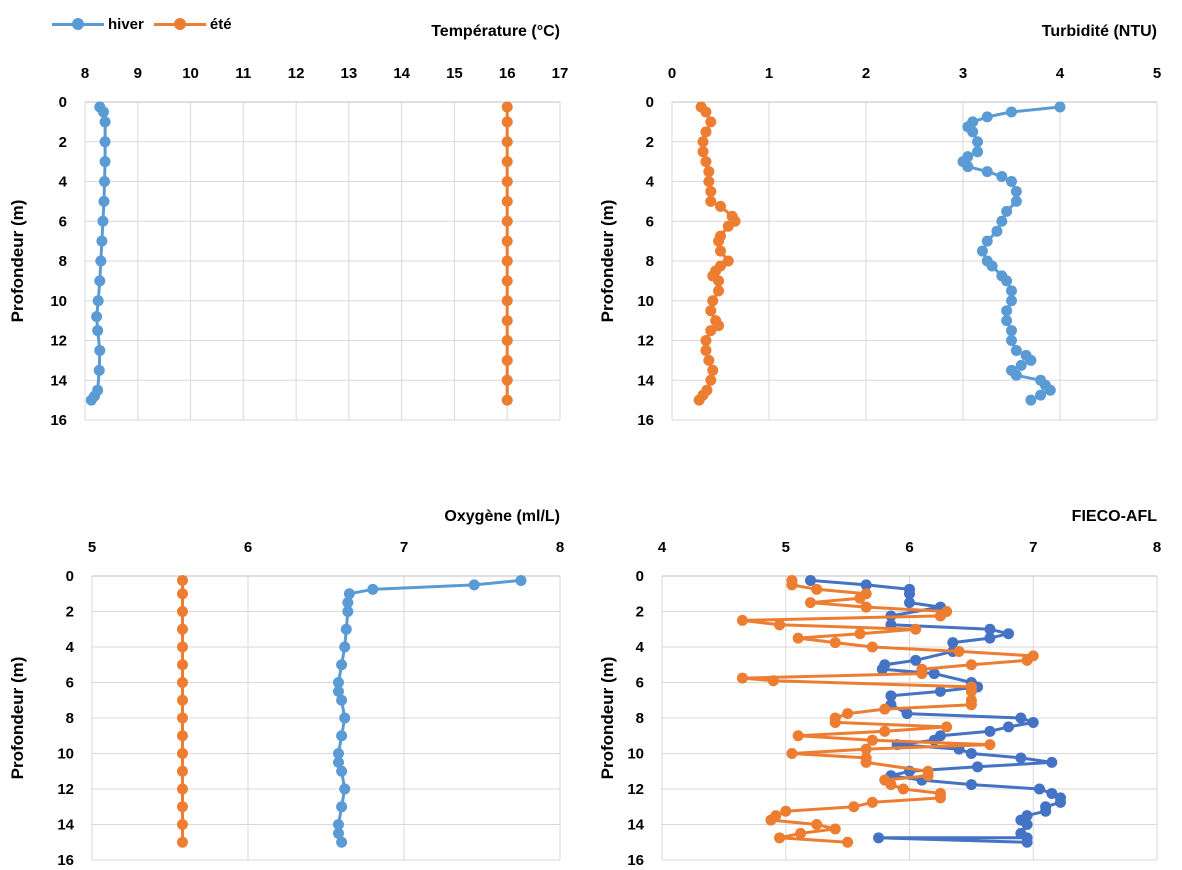 The width and height of the screenshot is (1182, 870). I want to click on y-tick-label: 16, so click(645, 420).